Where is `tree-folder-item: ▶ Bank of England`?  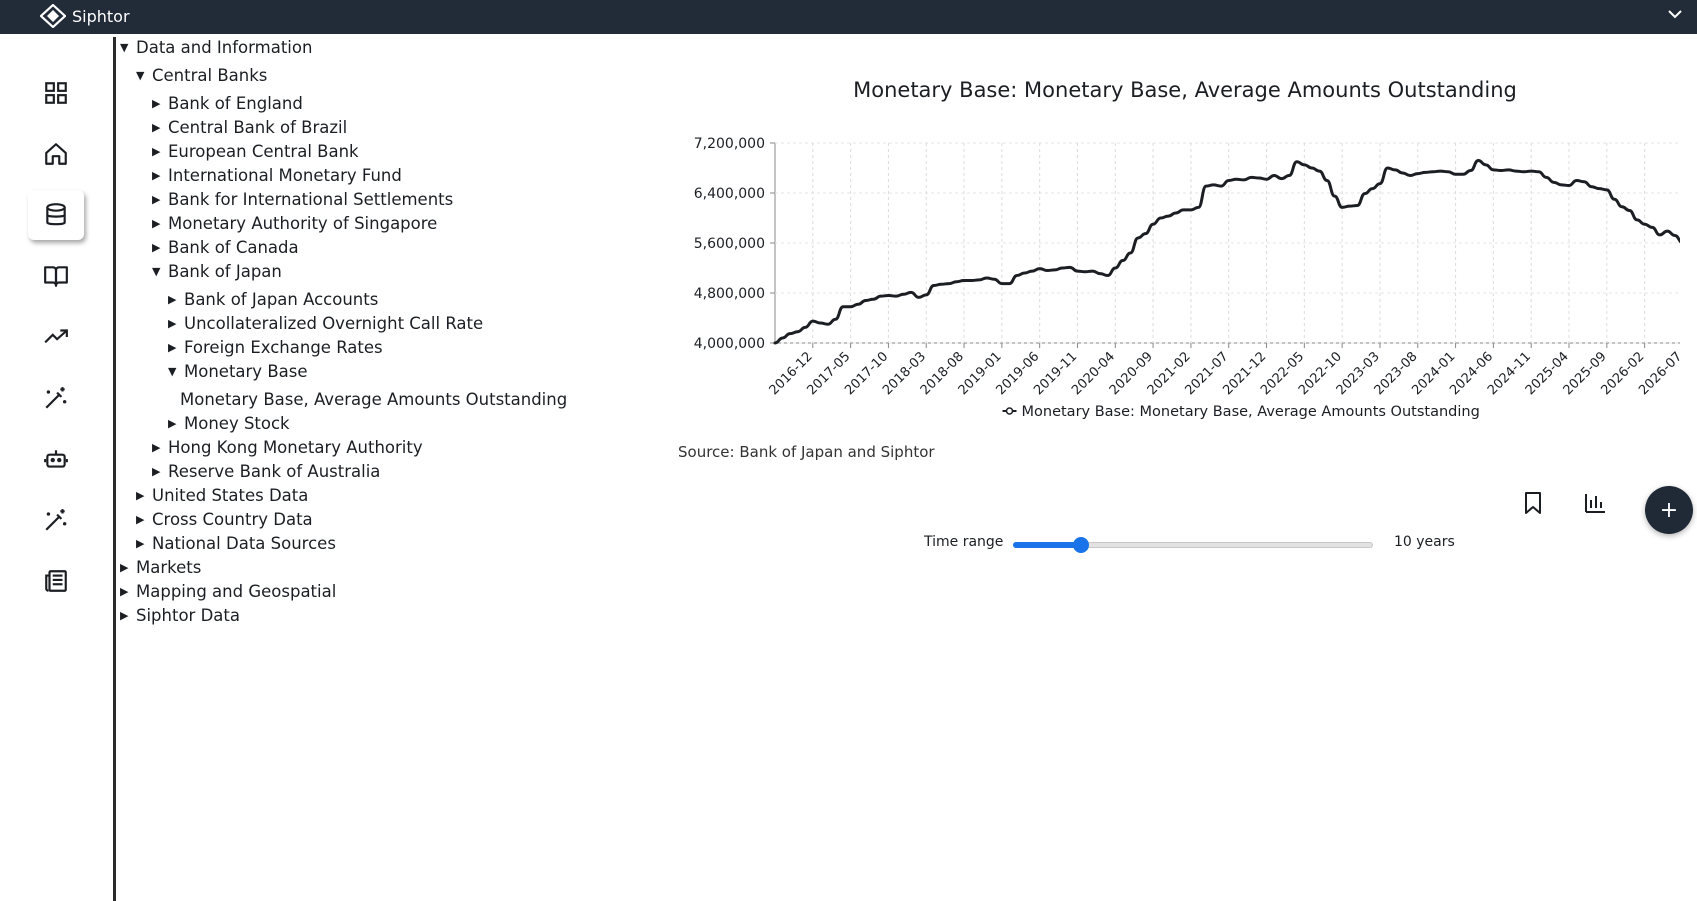
tree-folder-item: ▶ Bank of England is located at coordinates (227, 103).